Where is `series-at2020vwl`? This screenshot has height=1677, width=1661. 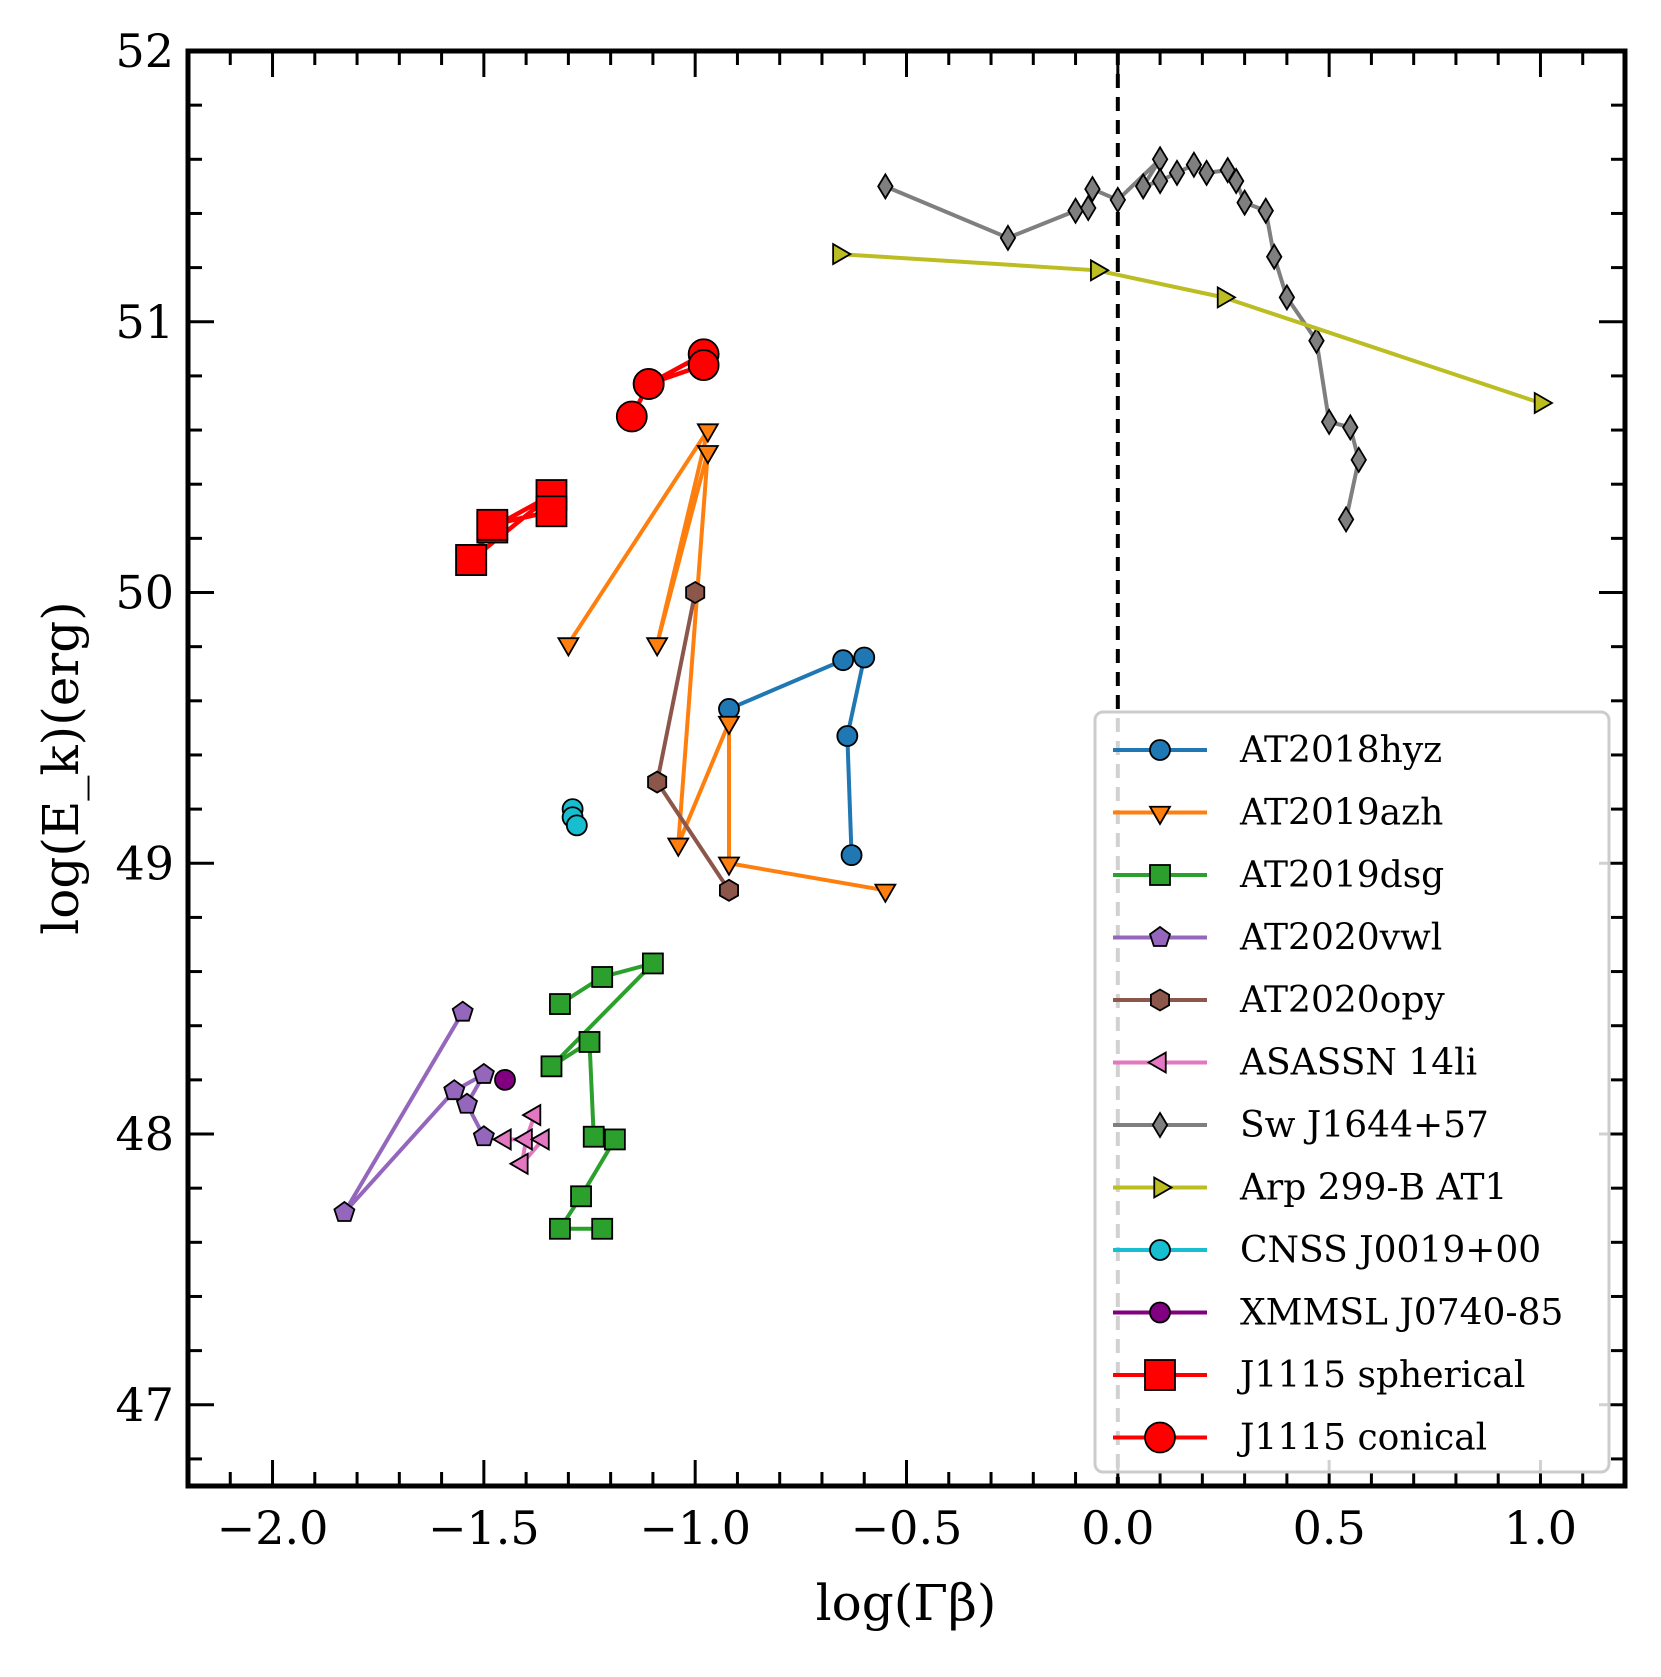
series-at2020vwl is located at coordinates (414, 1111).